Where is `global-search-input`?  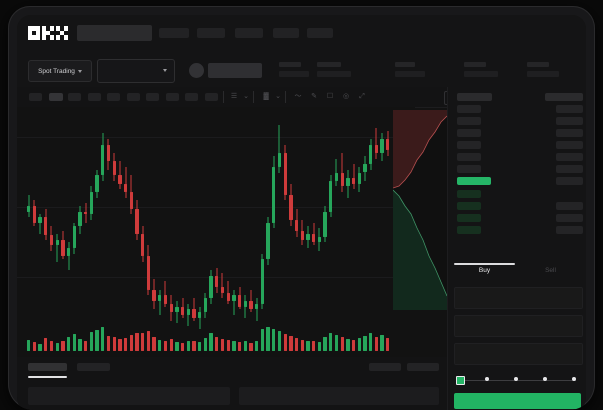 global-search-input is located at coordinates (114, 33).